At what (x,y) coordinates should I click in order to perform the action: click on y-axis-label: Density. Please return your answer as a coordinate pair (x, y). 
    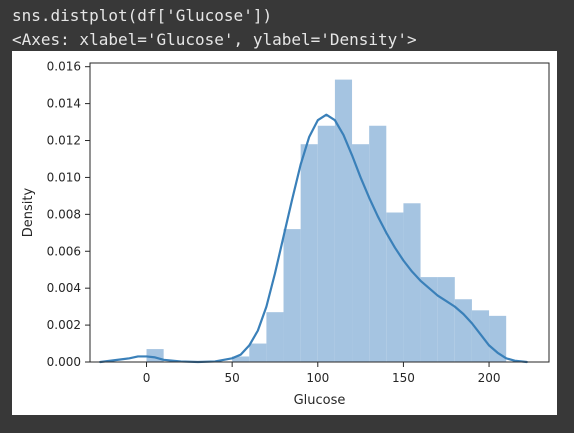
    Looking at the image, I should click on (28, 212).